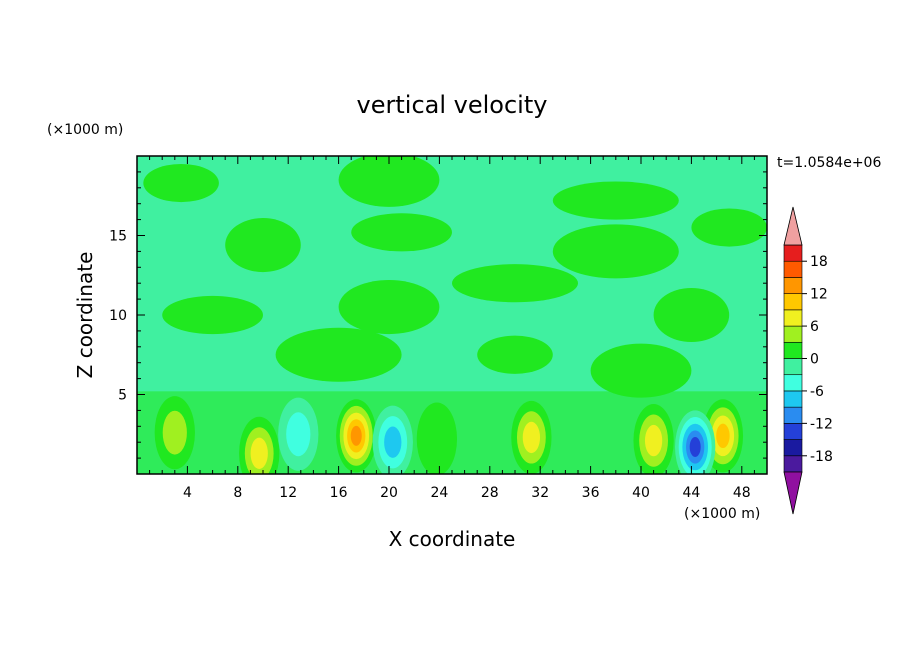 The image size is (904, 654). I want to click on x-tick-label: 24, so click(439, 493).